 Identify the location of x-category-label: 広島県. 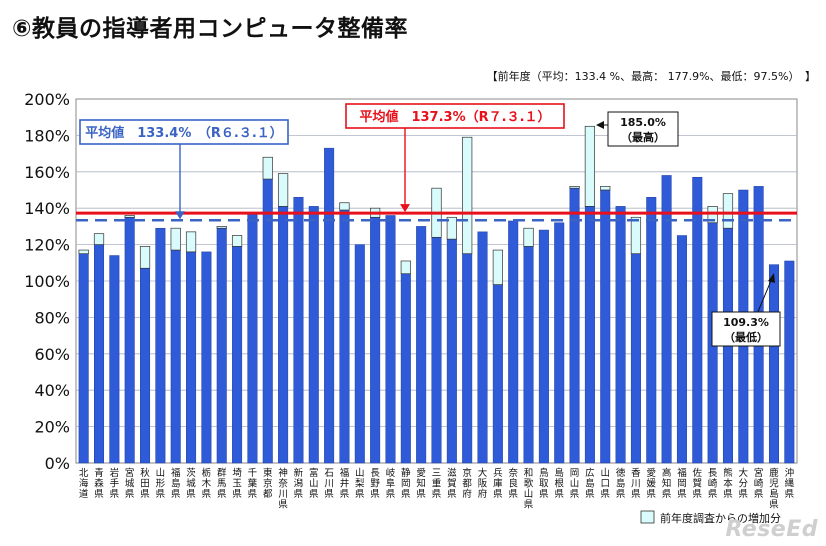
(590, 483).